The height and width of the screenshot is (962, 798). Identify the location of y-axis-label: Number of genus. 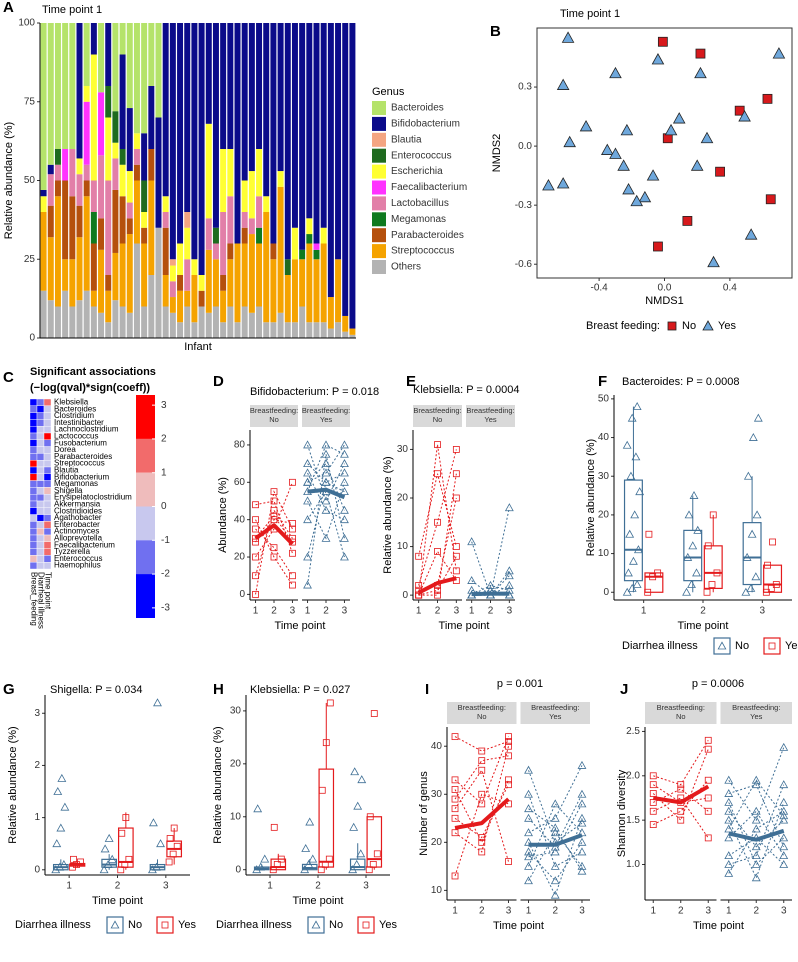
(424, 813).